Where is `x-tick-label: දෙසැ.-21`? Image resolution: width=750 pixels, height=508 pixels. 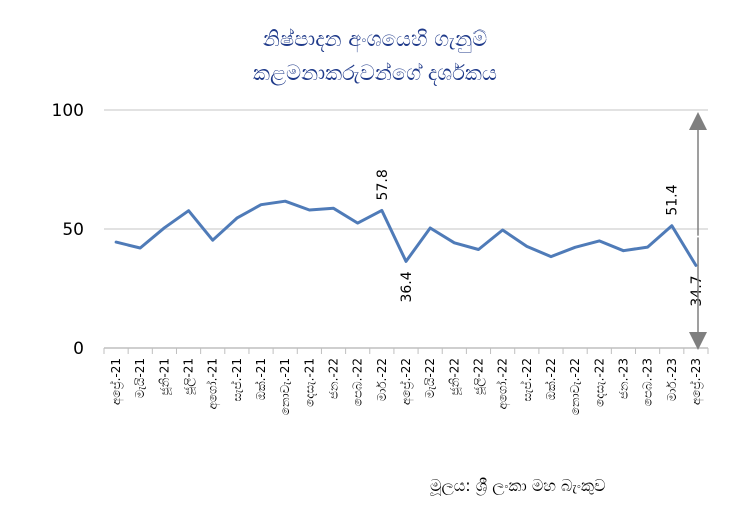 x-tick-label: දෙසැ.-21 is located at coordinates (309, 382).